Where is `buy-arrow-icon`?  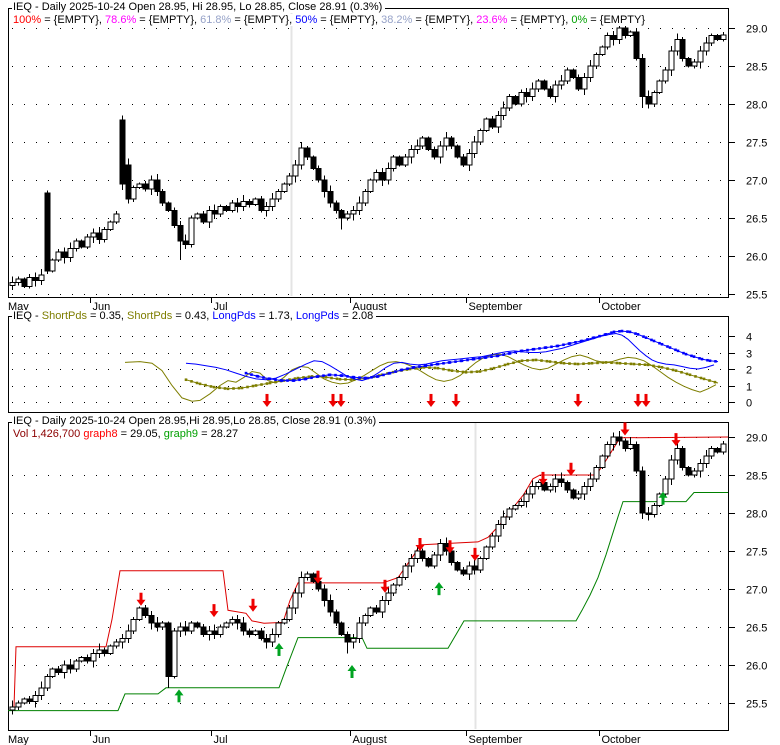
buy-arrow-icon is located at coordinates (439, 591).